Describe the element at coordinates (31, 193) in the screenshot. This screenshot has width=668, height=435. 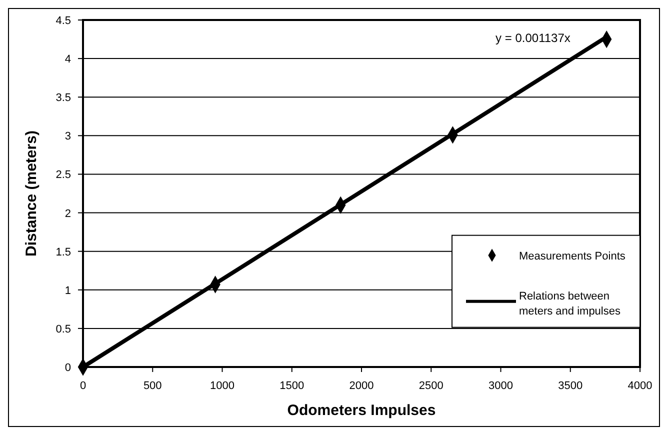
I see `y-axis-title: Distance (meters)` at that location.